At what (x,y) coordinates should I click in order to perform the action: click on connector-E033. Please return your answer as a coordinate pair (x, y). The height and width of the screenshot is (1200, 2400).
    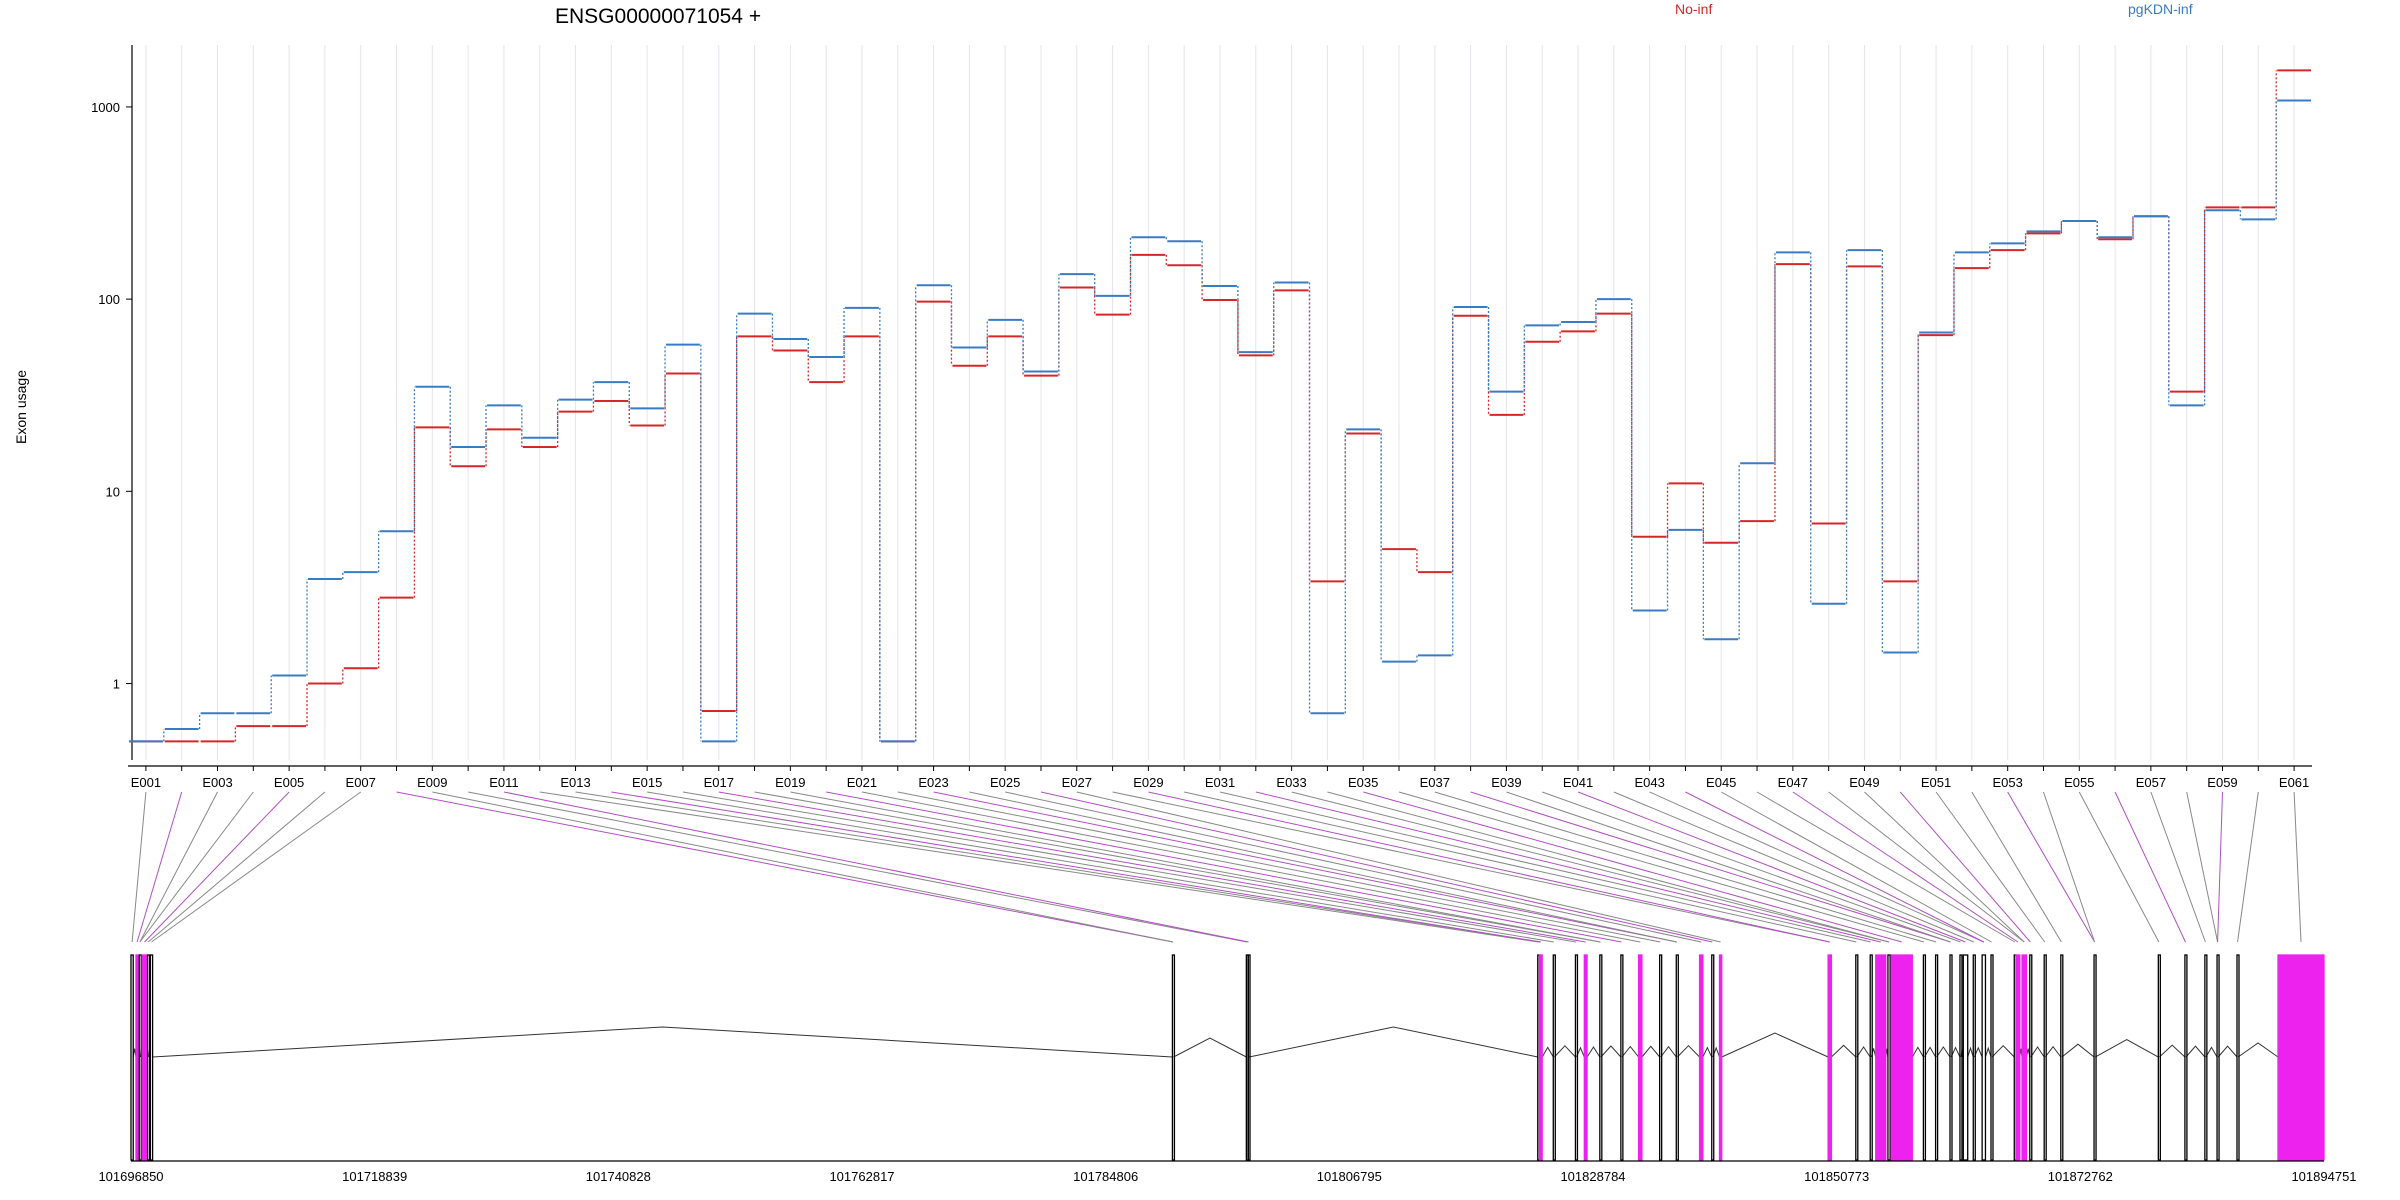
    Looking at the image, I should click on (1590, 867).